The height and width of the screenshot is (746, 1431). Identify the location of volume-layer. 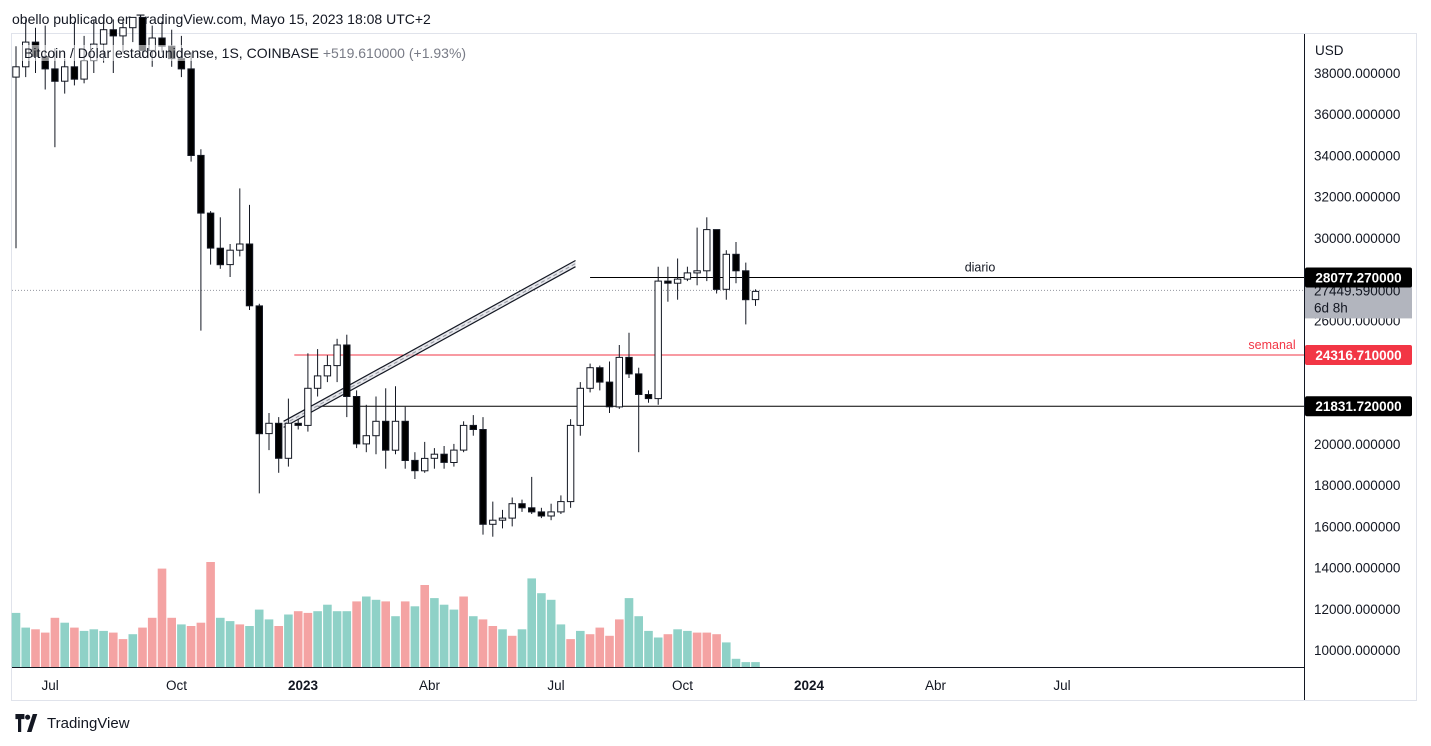
(385, 614).